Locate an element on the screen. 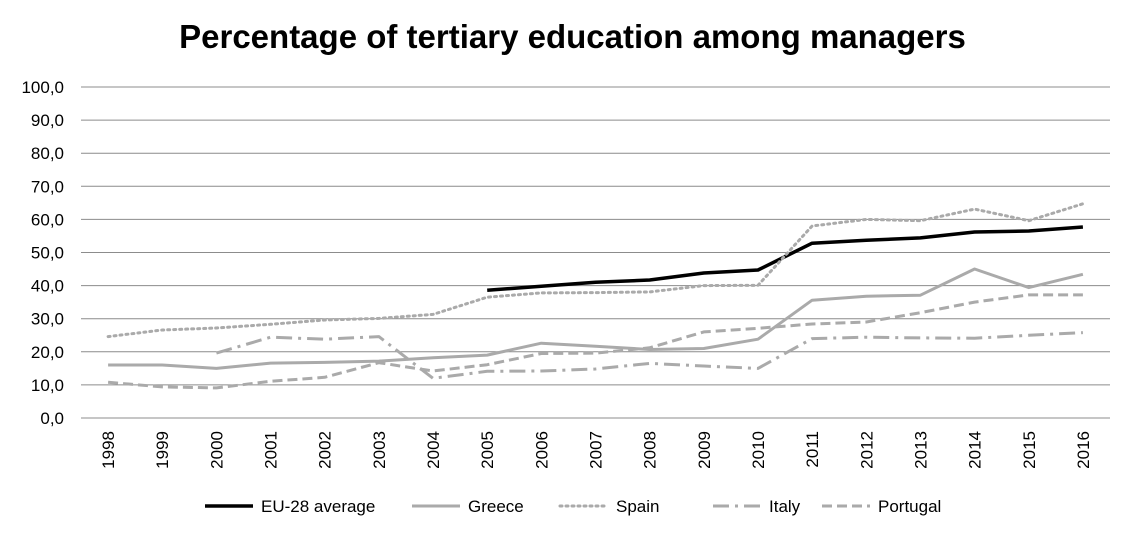  y-tick-label: 100,0 is located at coordinates (42, 87).